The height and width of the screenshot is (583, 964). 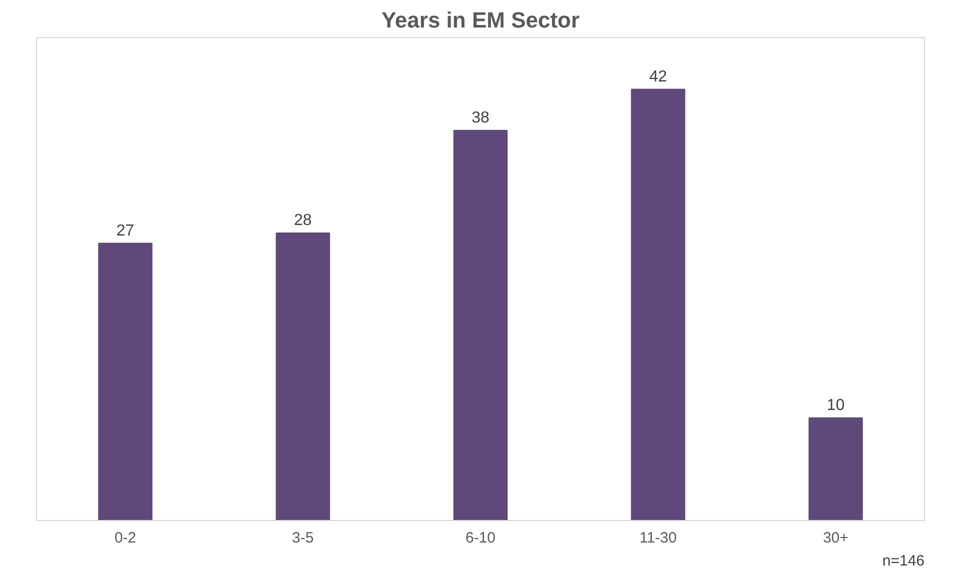 What do you see at coordinates (303, 538) in the screenshot?
I see `x-tick-label: 3-5` at bounding box center [303, 538].